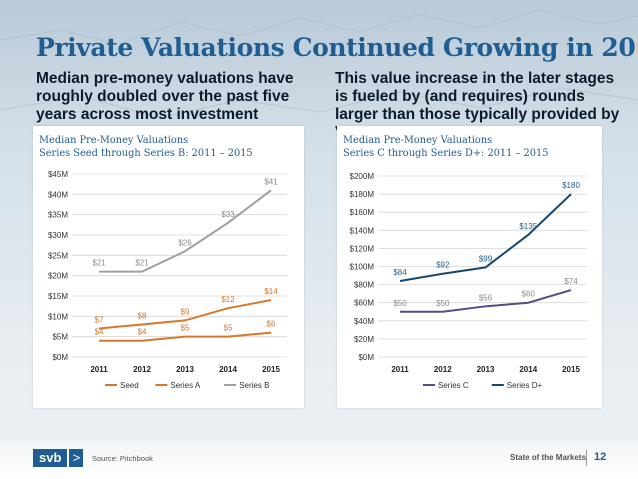 The height and width of the screenshot is (479, 638). What do you see at coordinates (58, 215) in the screenshot?
I see `y-tick-label: $35M` at bounding box center [58, 215].